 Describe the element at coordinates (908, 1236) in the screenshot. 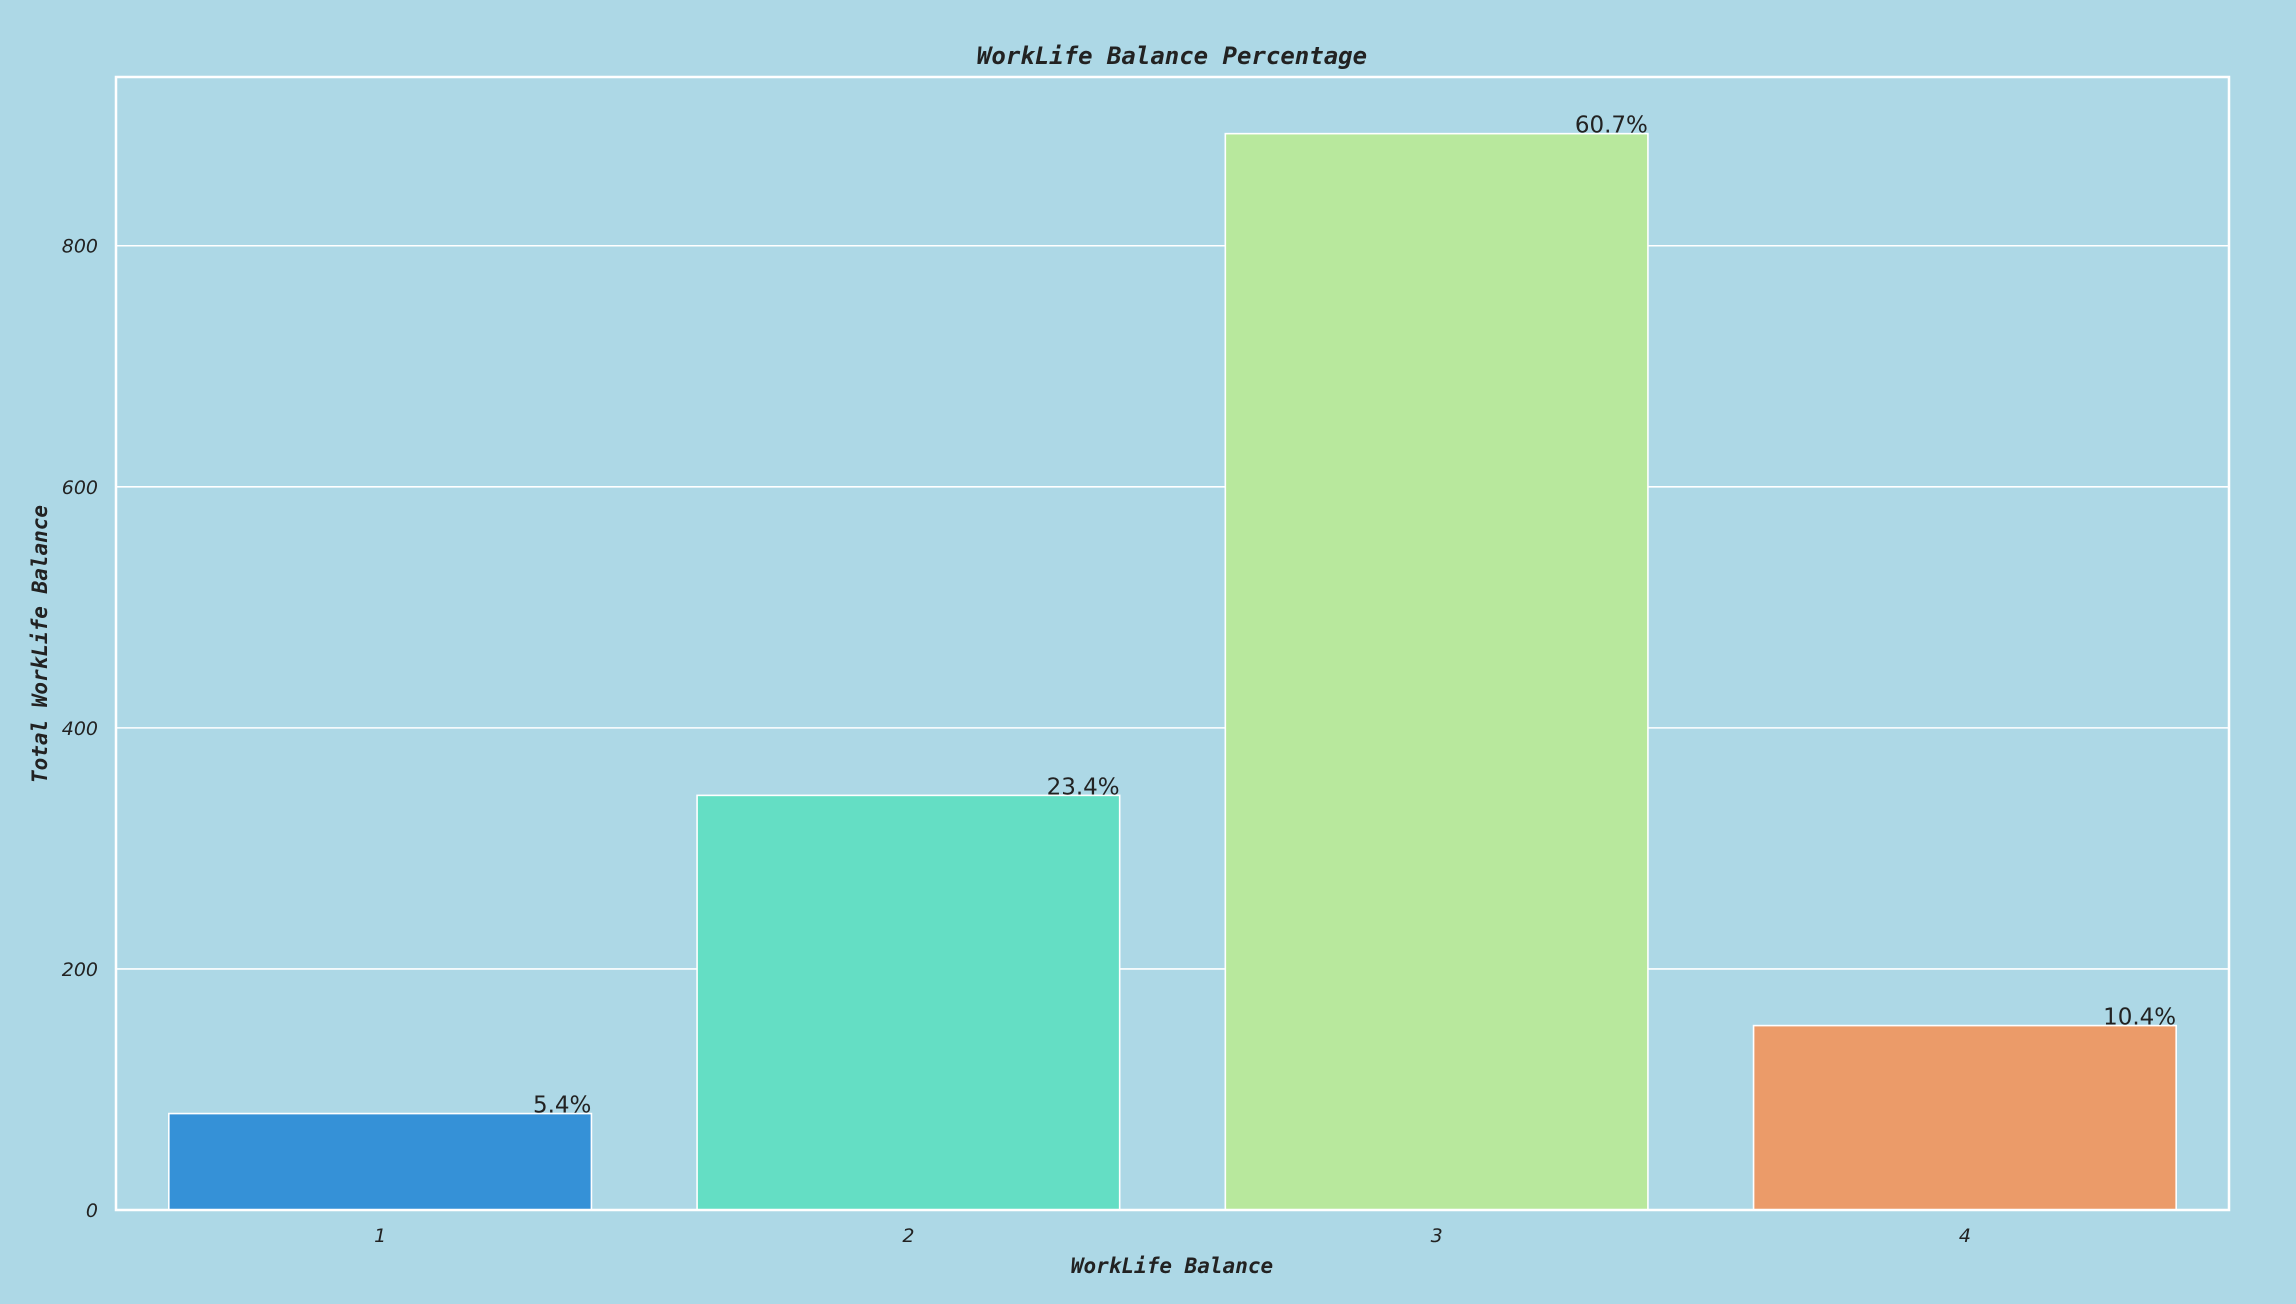

I see `x-tick-label: 2` at that location.